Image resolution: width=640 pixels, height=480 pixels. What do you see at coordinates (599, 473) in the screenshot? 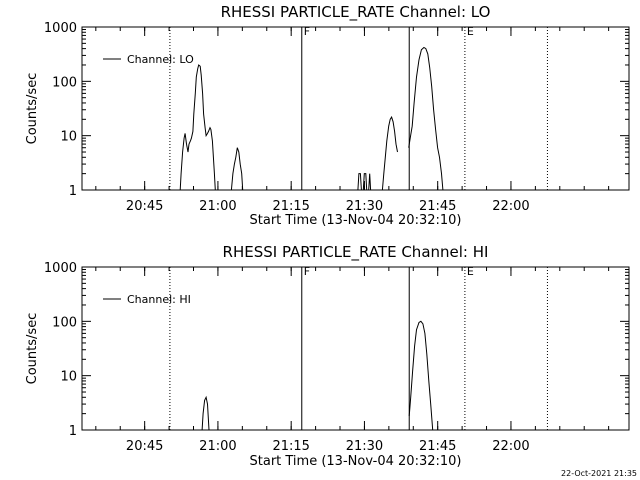
I see `timestamp: 22-Oct-2021 21:35` at bounding box center [599, 473].